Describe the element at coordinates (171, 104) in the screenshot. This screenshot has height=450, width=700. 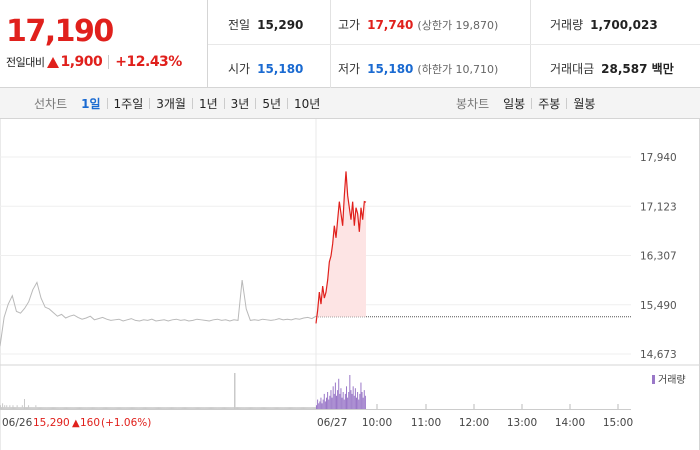
I see `period-3m: 3개월` at that location.